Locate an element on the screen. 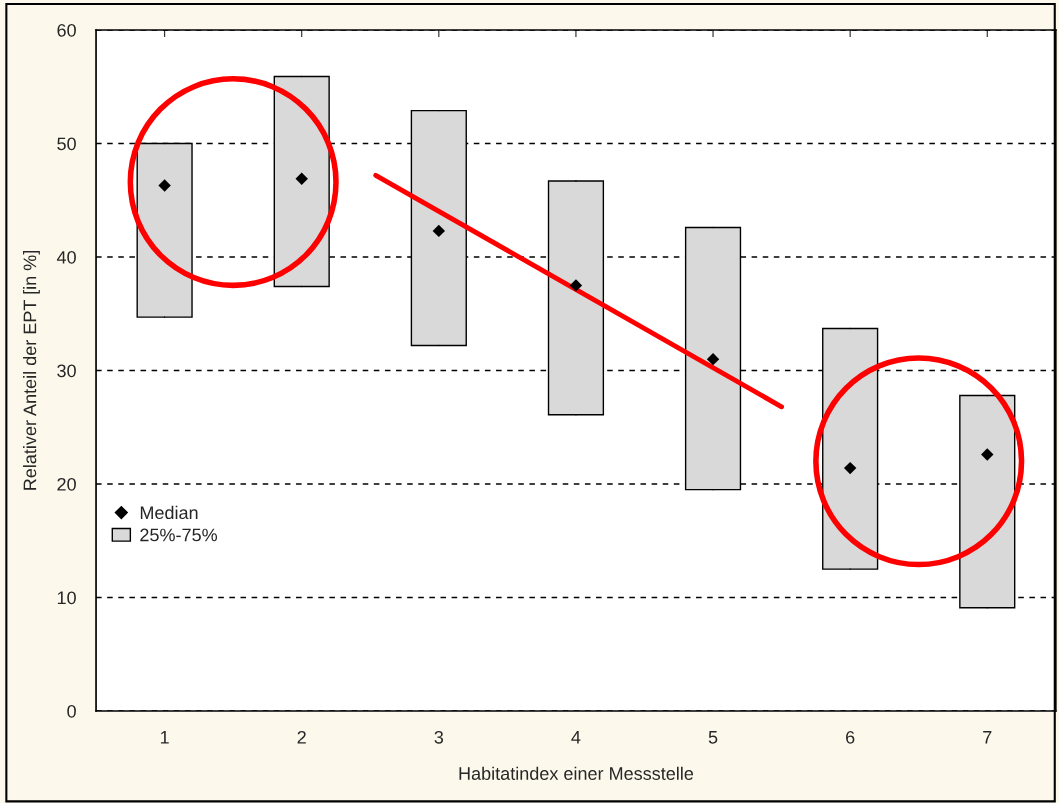  x-tick-label: 4 is located at coordinates (576, 737).